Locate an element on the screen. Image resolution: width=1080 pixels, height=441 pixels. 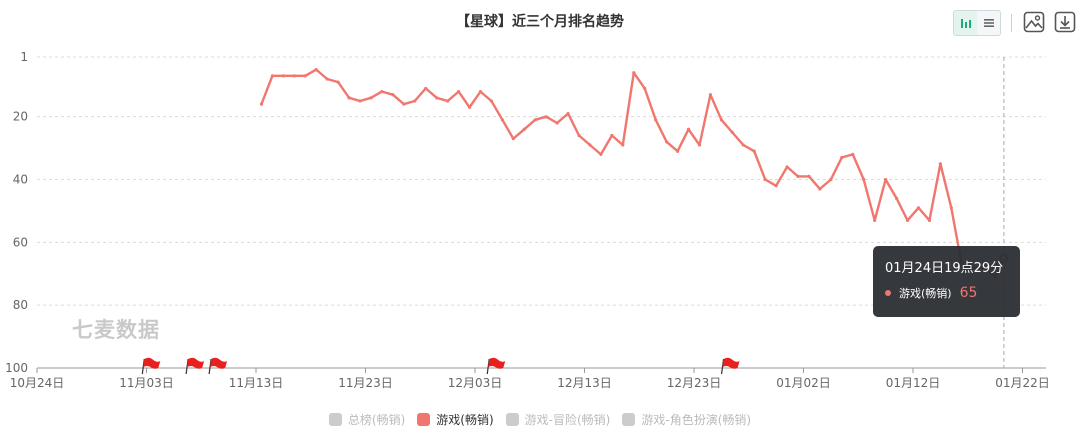
legend-label: 游戏(畅销) is located at coordinates (465, 420).